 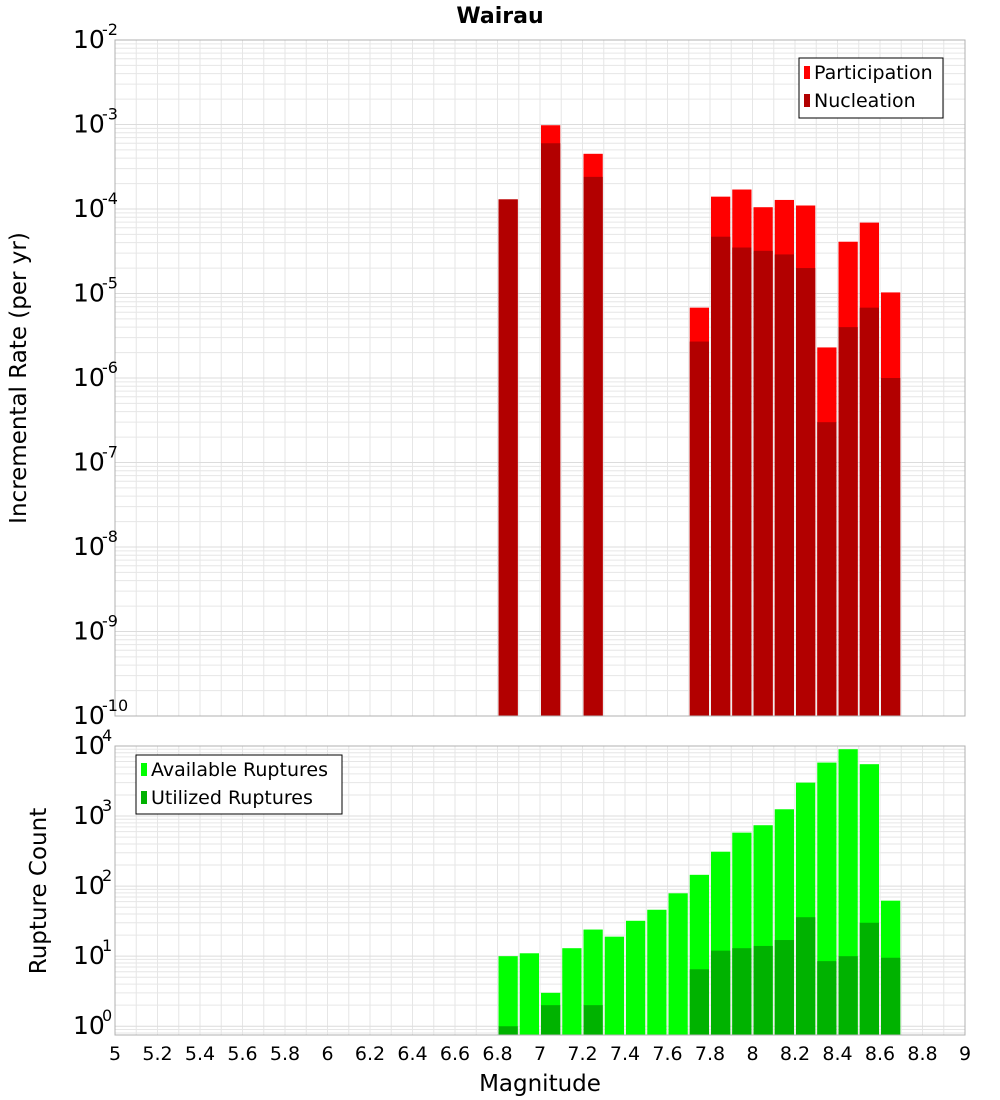 I want to click on bottom-y-tick-label: 10², so click(x=92, y=883).